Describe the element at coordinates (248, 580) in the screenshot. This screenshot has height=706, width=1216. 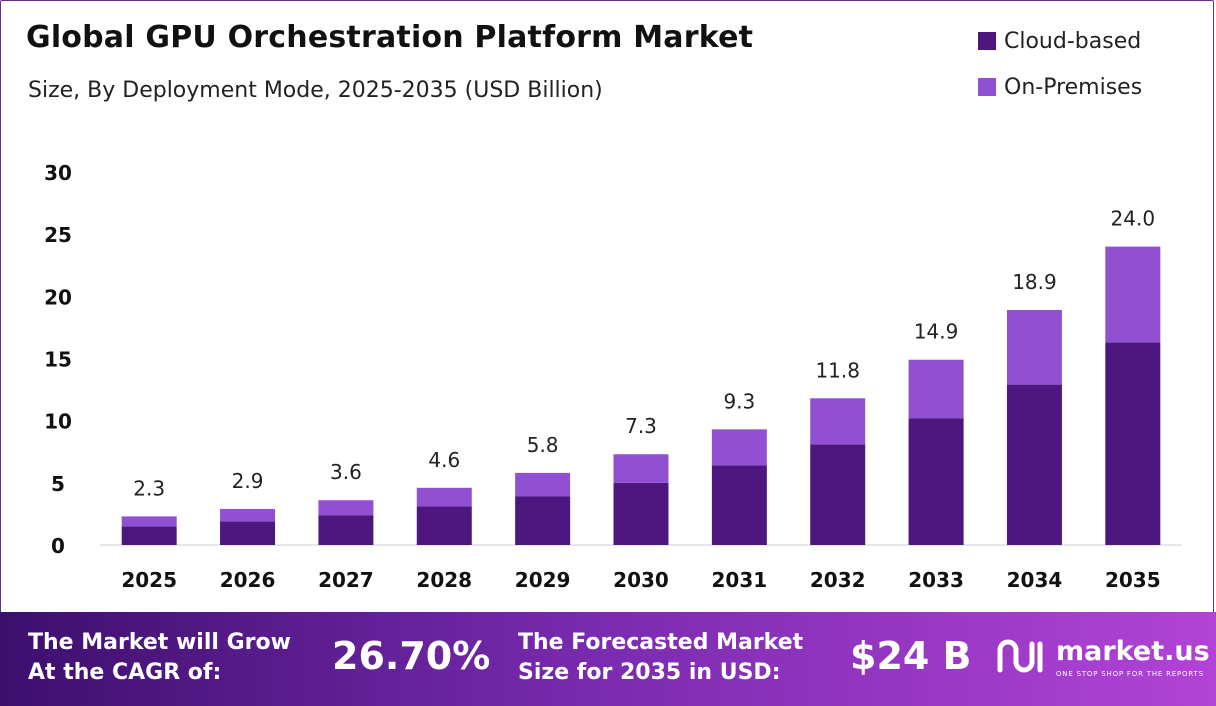
I see `x-tick-label: 2026` at that location.